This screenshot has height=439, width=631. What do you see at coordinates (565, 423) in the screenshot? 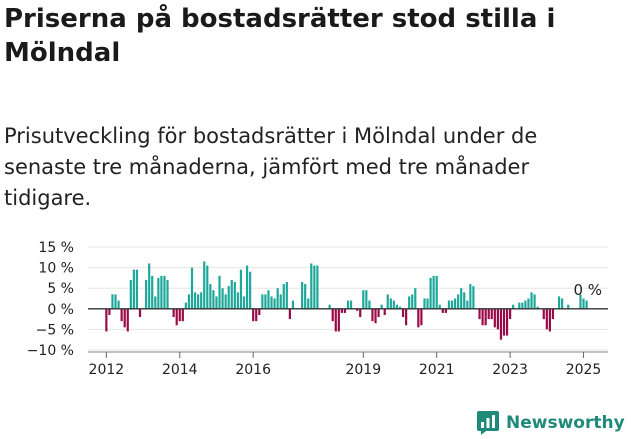
I see `brand-name: Newsworthy` at bounding box center [565, 423].